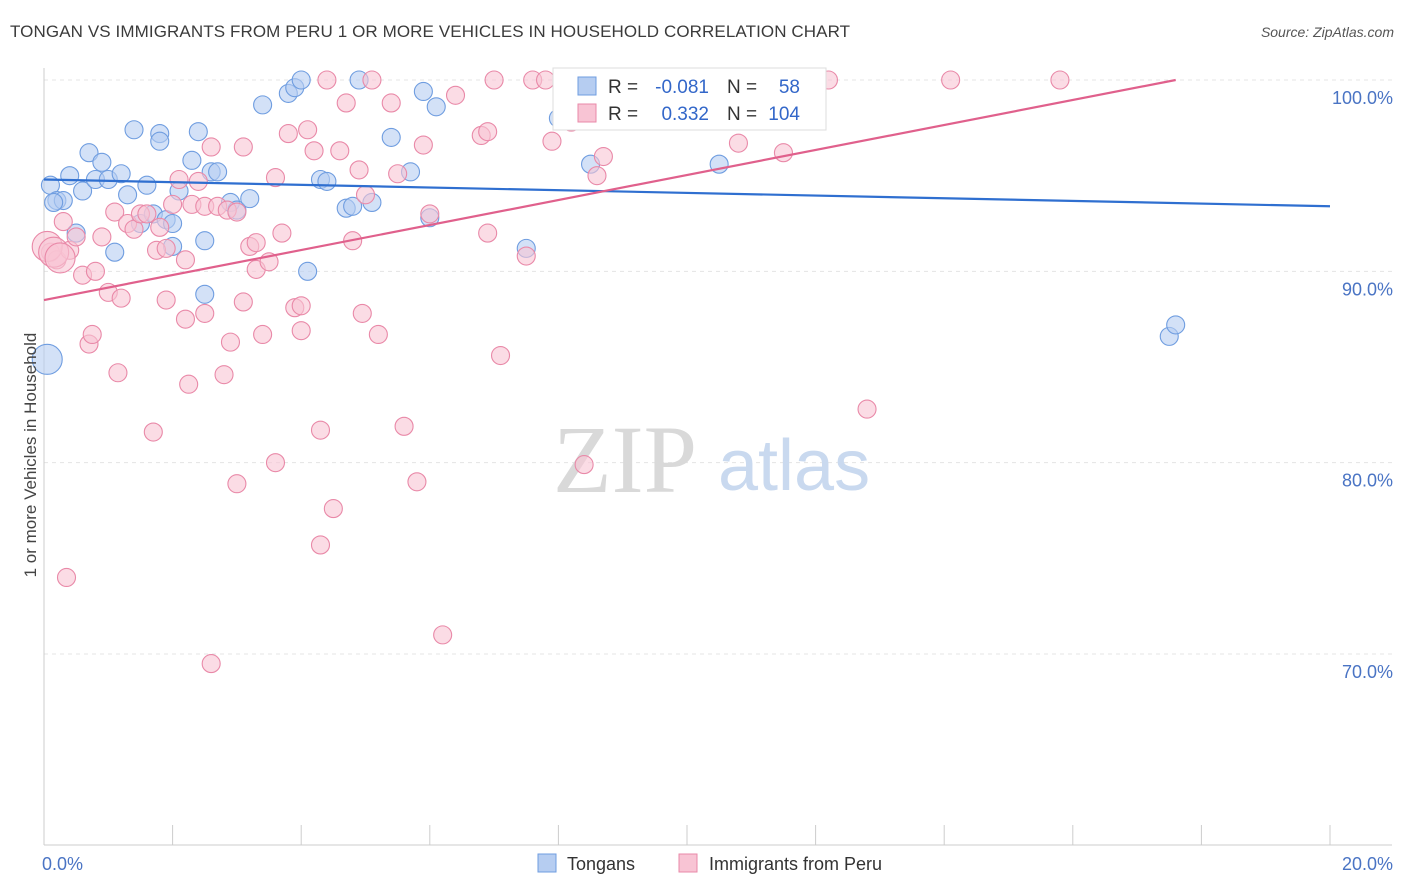 This screenshot has width=1406, height=892. What do you see at coordinates (742, 114) in the screenshot?
I see `stats-n-label-2: N =` at bounding box center [742, 114].